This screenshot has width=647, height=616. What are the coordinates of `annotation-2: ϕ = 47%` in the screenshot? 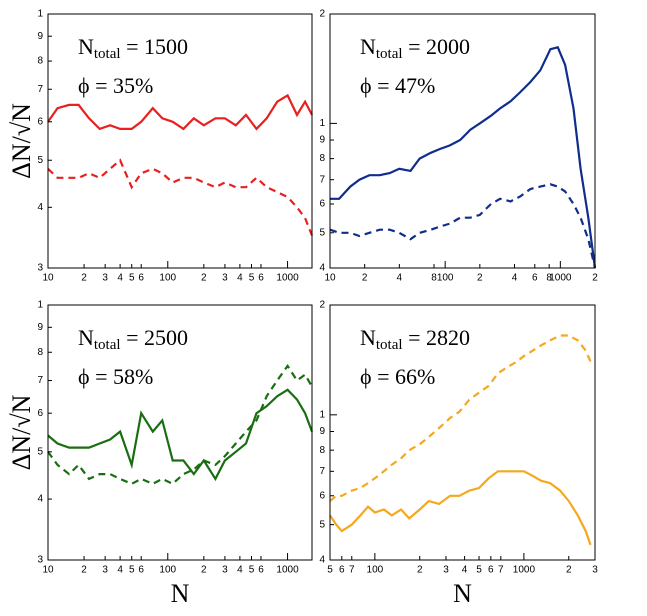 It's located at (397, 85).